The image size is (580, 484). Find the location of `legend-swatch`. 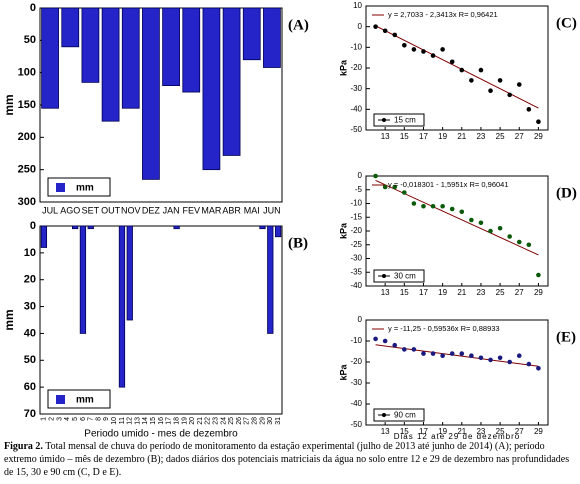

legend-swatch is located at coordinates (60, 187).